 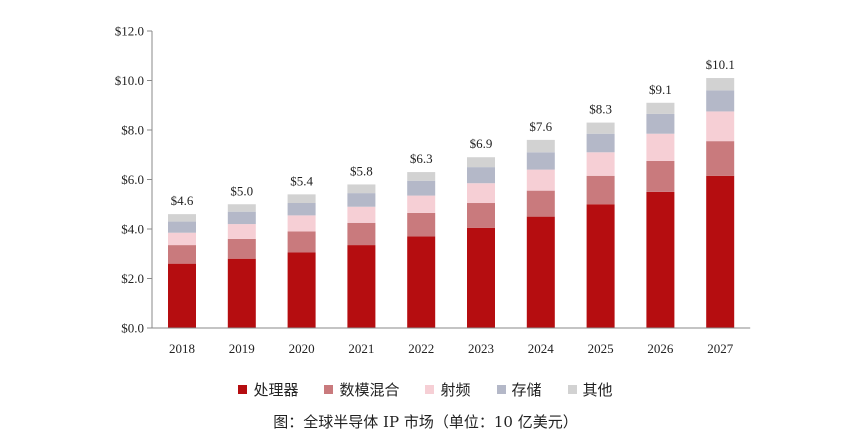 What do you see at coordinates (660, 89) in the screenshot?
I see `total-label: $9.1` at bounding box center [660, 89].